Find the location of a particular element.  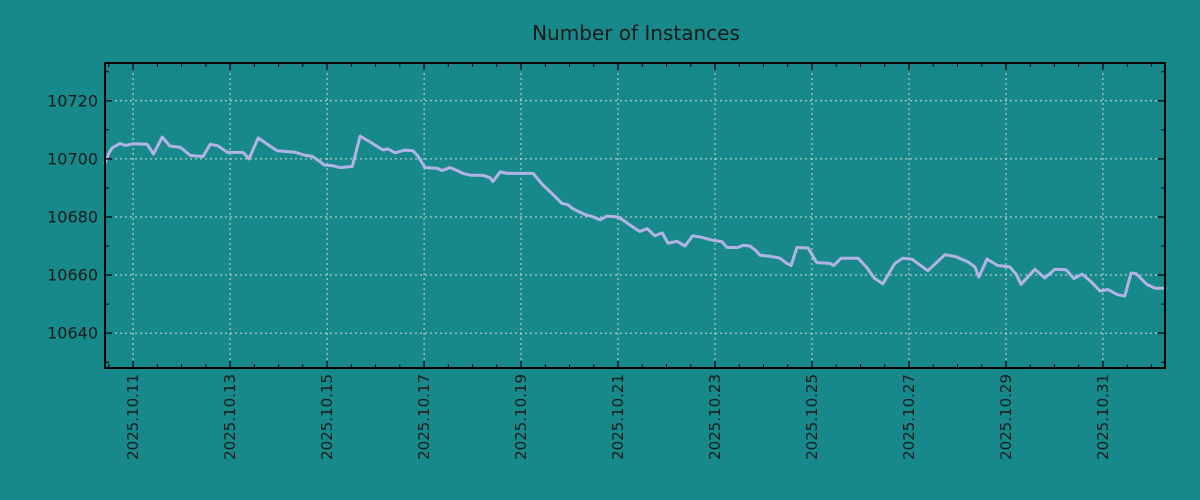

x-tick-label: 2025.10.13 is located at coordinates (230, 417).